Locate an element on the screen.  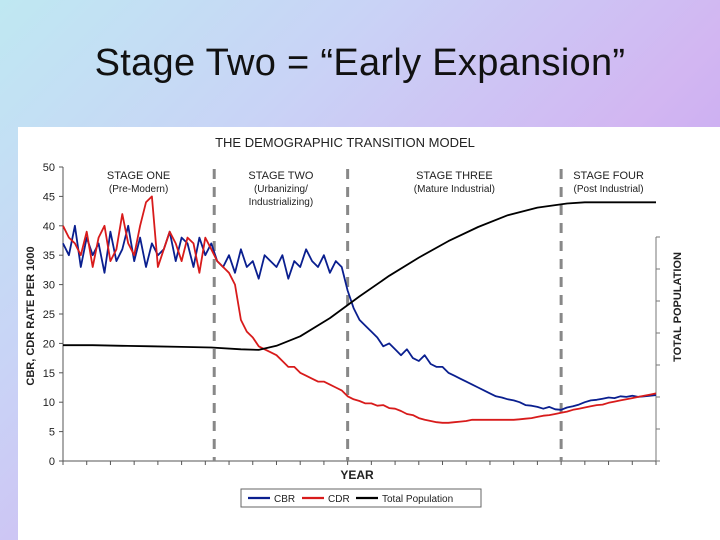
y-tick-label: 30 is located at coordinates (49, 286).